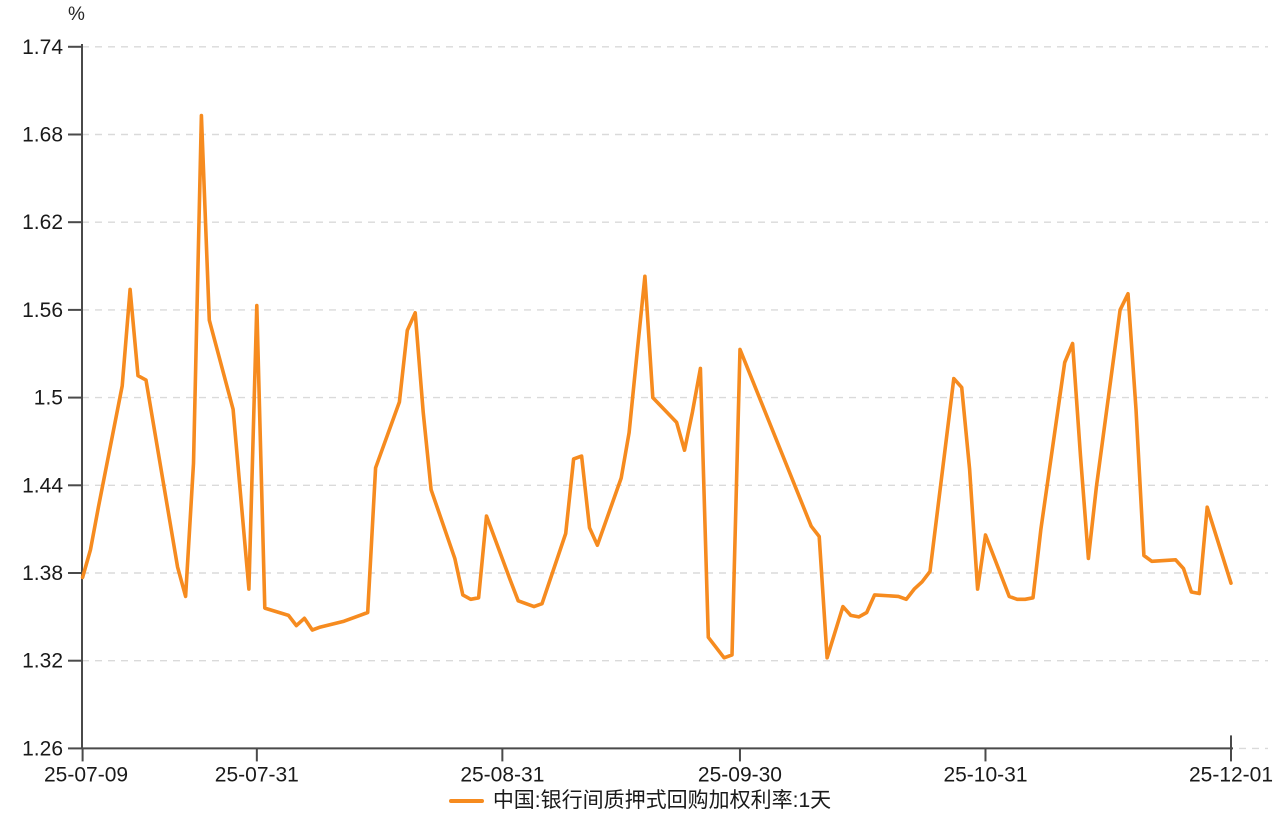 This screenshot has height=834, width=1280. What do you see at coordinates (42, 222) in the screenshot?
I see `y-axis-tick-label: 1.62` at bounding box center [42, 222].